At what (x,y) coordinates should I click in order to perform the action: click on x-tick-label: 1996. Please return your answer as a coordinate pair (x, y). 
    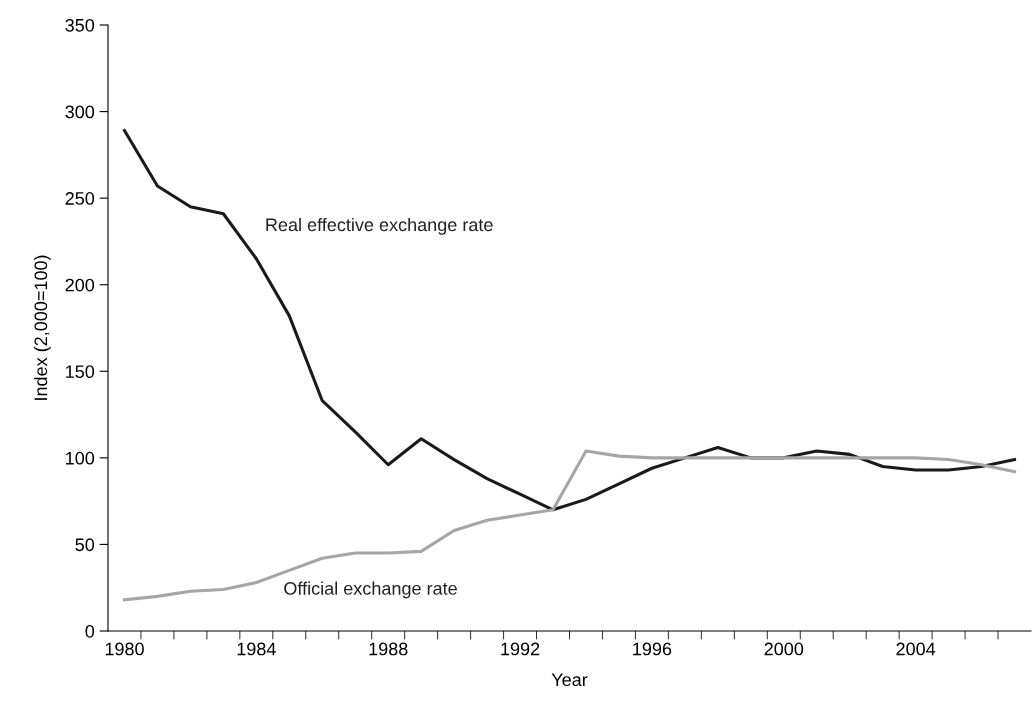
    Looking at the image, I should click on (652, 649).